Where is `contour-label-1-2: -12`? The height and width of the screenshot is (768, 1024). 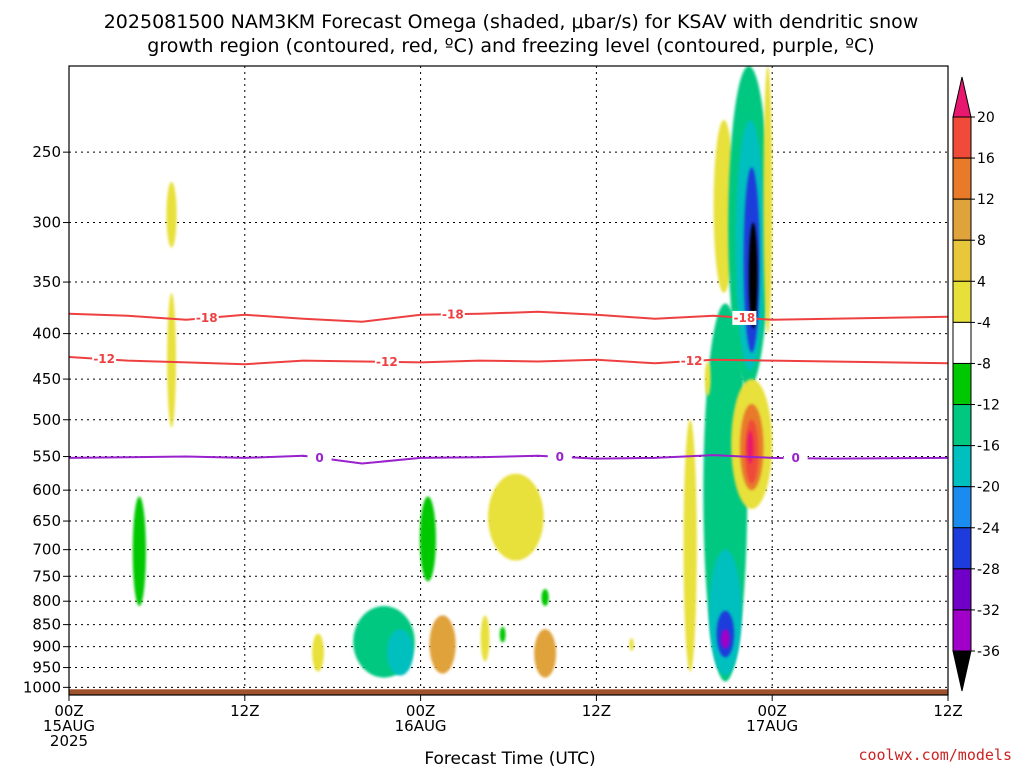 contour-label-1-2: -12 is located at coordinates (692, 361).